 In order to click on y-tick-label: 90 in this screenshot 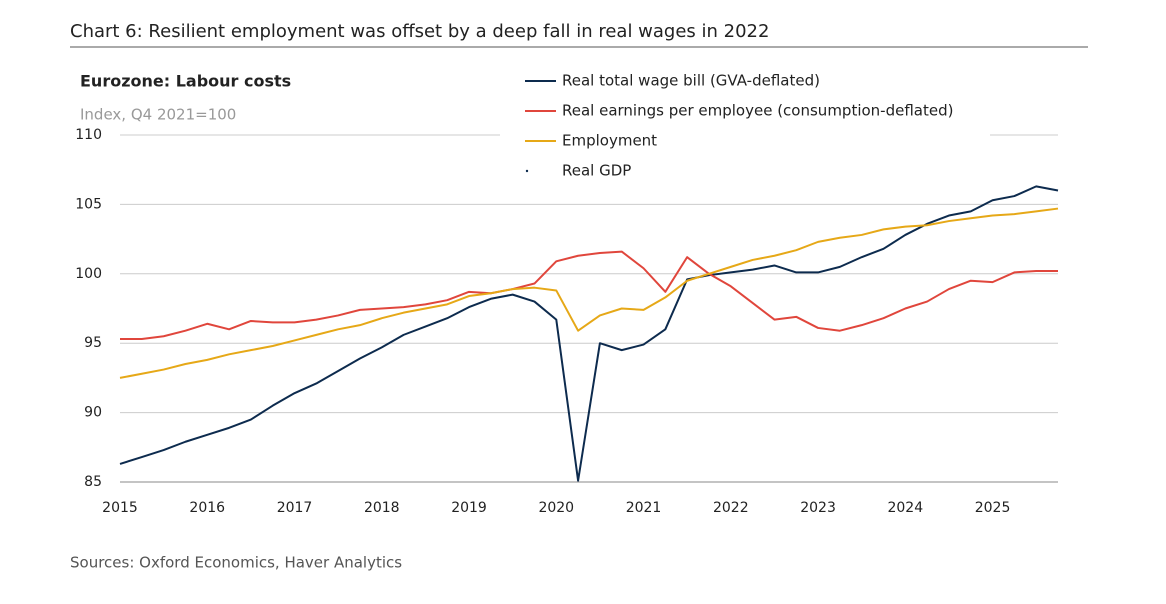, I will do `click(93, 413)`.